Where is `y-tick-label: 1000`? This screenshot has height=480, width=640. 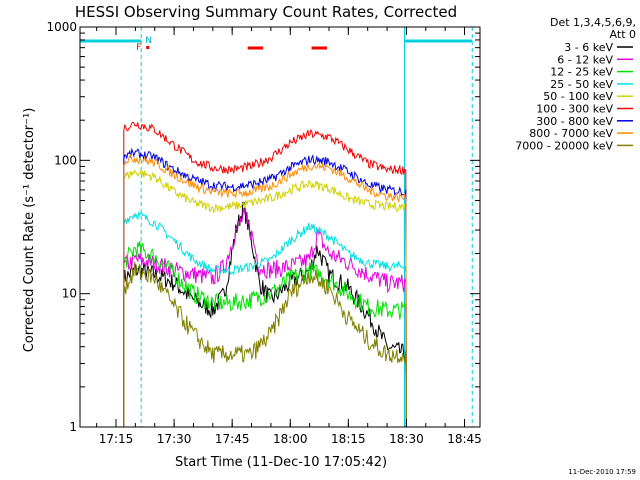
y-tick-label: 1000 is located at coordinates (61, 27).